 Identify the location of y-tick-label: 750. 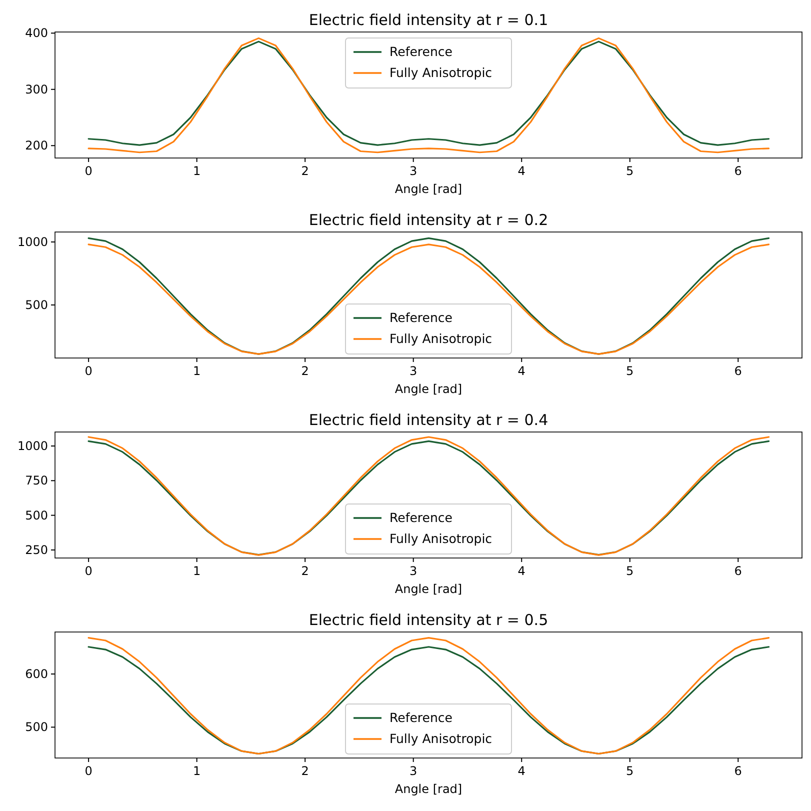
(36, 481).